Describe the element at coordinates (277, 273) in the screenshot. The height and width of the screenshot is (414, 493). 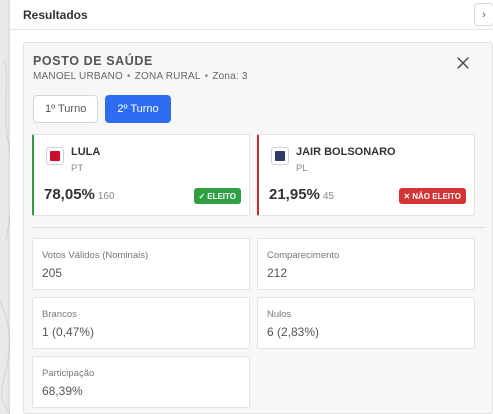
I see `stat-value: 212` at that location.